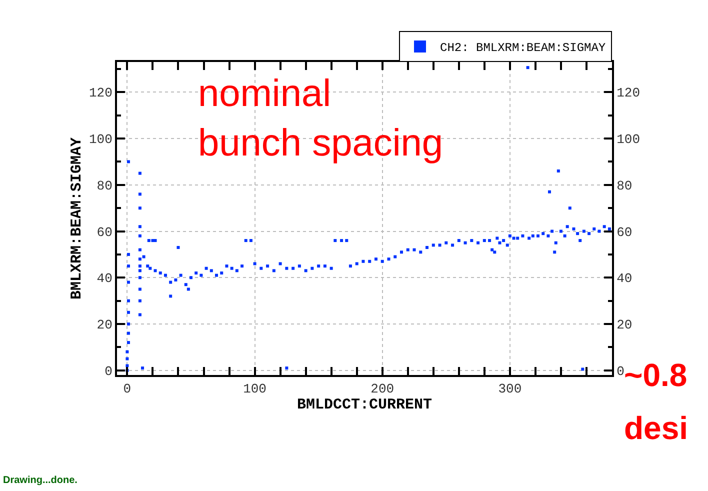 Image resolution: width=708 pixels, height=491 pixels. What do you see at coordinates (382, 389) in the screenshot?
I see `x-tick-label: 200` at bounding box center [382, 389].